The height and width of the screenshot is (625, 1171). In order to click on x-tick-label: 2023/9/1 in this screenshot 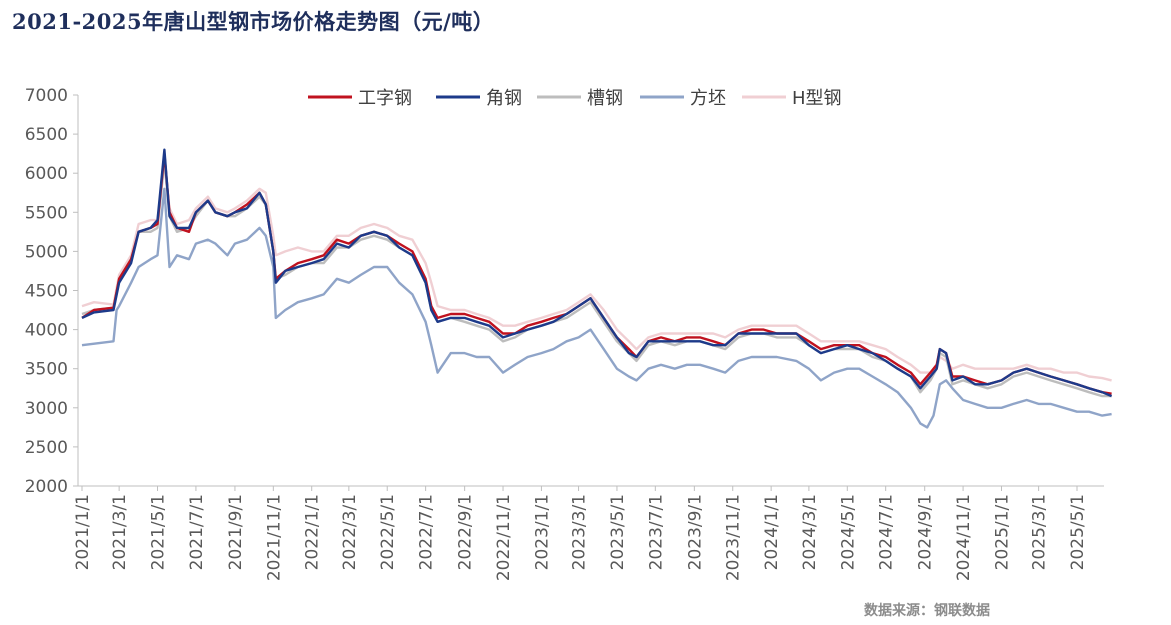, I will do `click(695, 532)`.